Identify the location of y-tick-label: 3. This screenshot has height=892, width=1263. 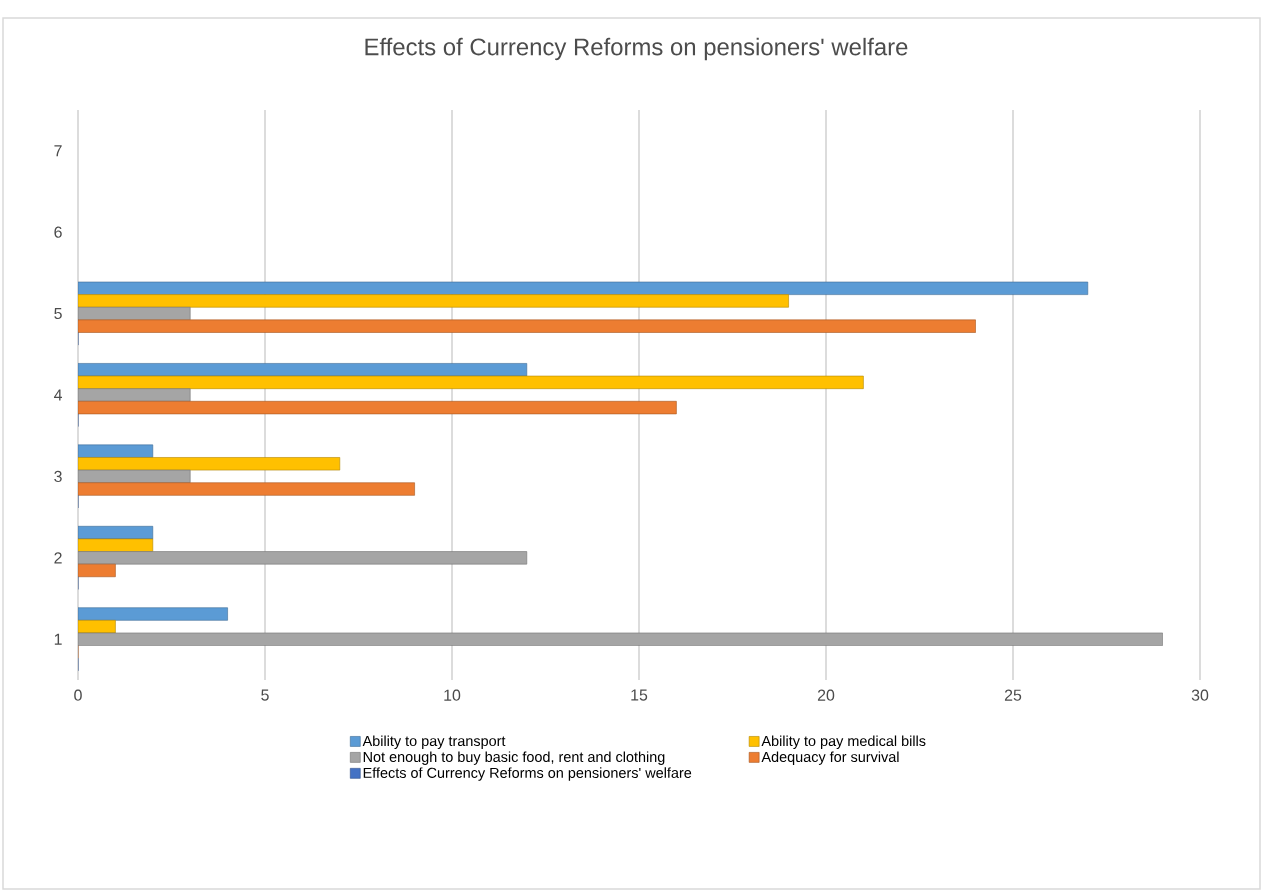
(58, 476).